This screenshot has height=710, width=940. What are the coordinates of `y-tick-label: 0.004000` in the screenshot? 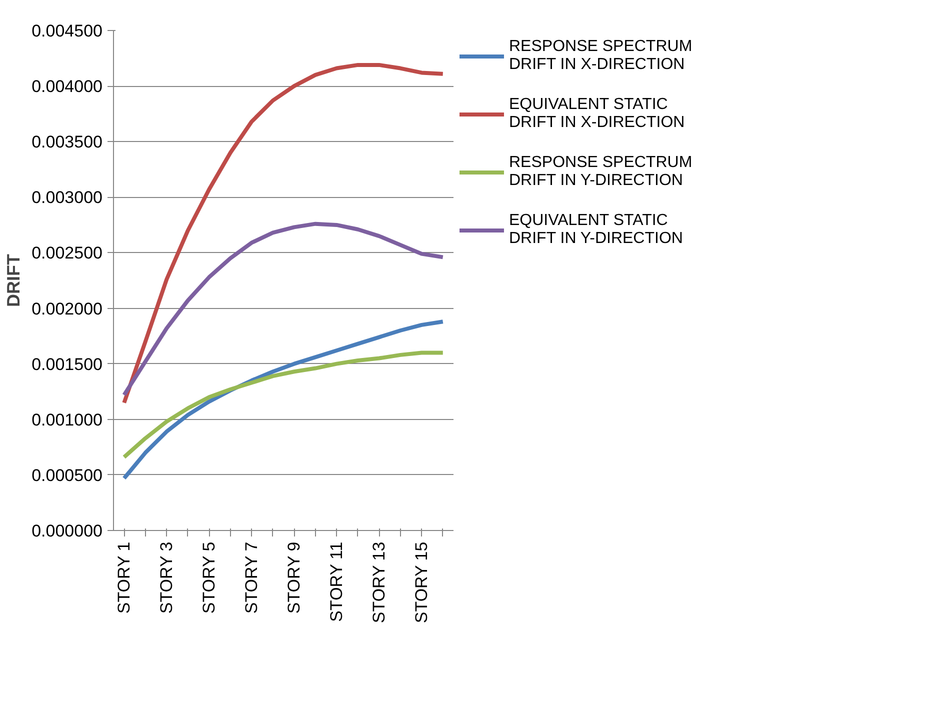 It's located at (67, 86).